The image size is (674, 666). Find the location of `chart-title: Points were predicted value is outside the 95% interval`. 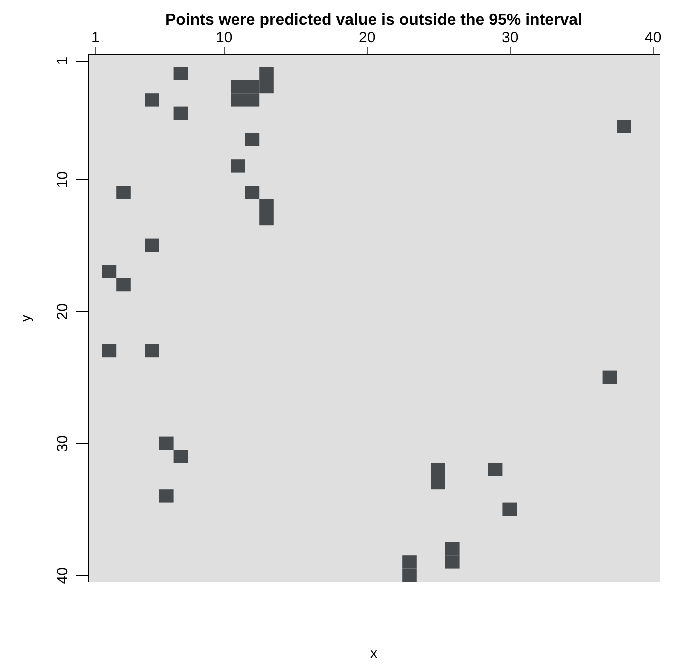

chart-title: Points were predicted value is outside the 95% interval is located at coordinates (374, 20).